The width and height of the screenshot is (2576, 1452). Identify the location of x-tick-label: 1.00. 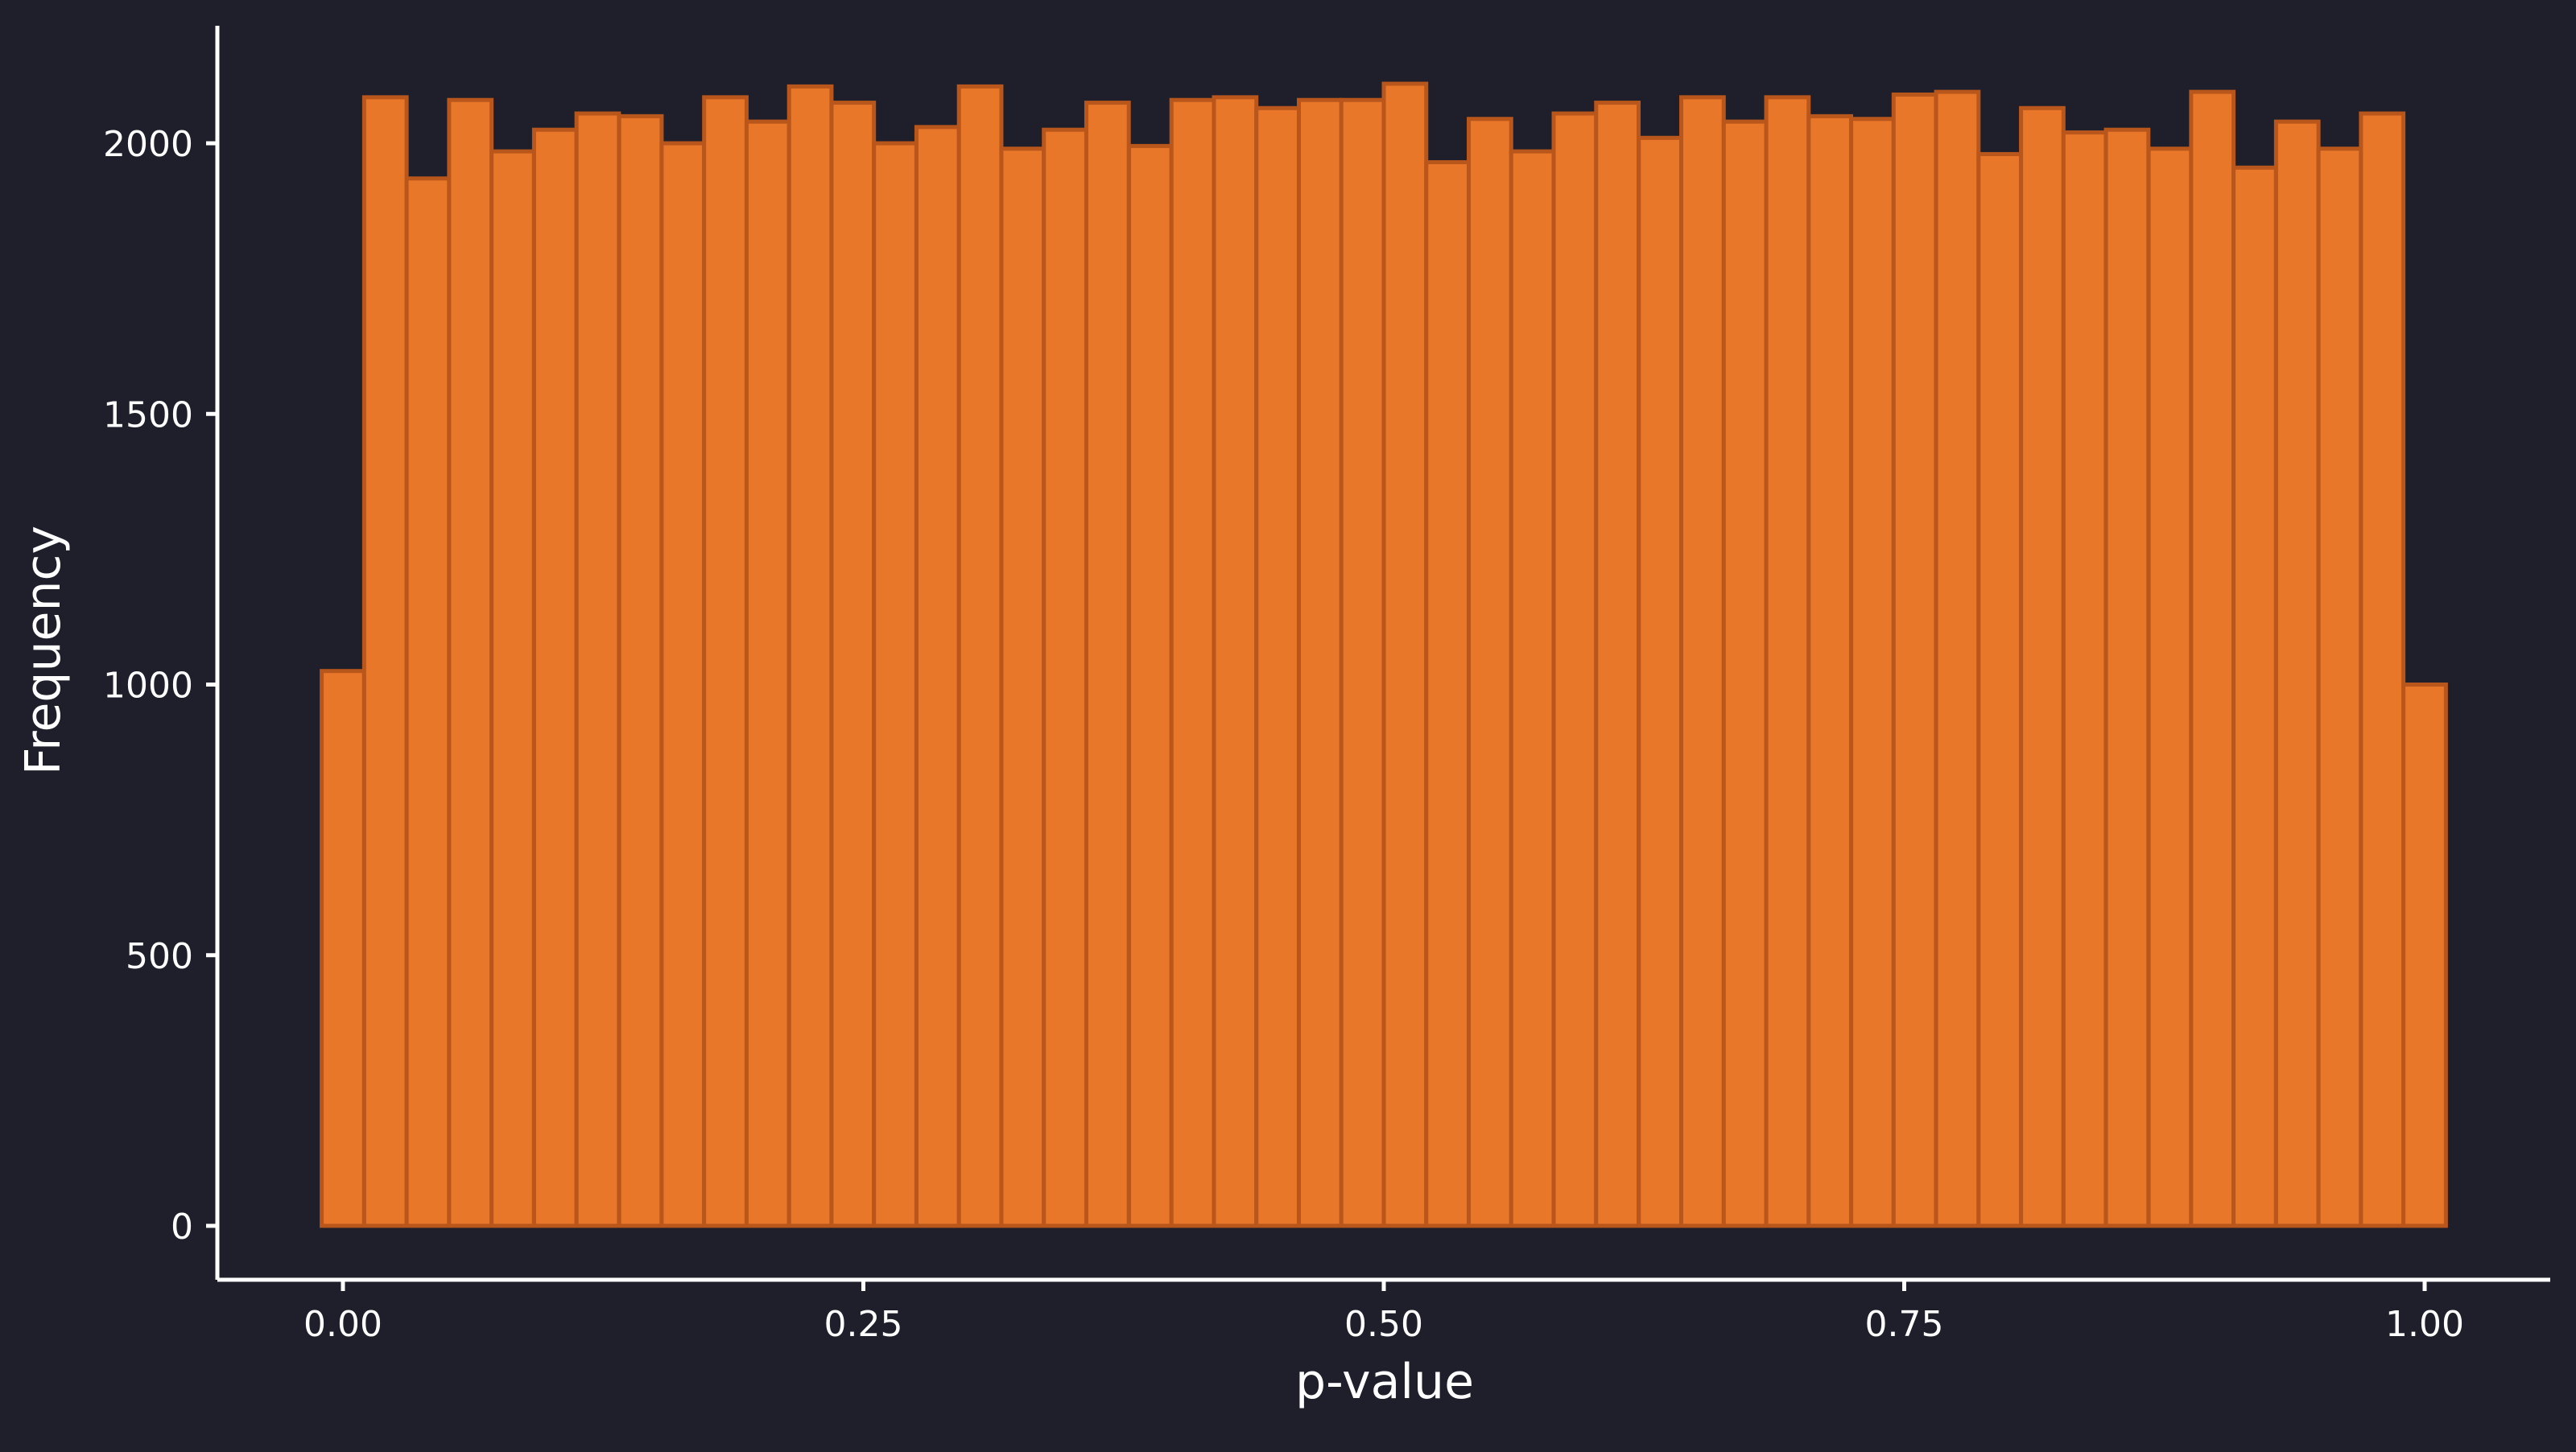
(2424, 1324).